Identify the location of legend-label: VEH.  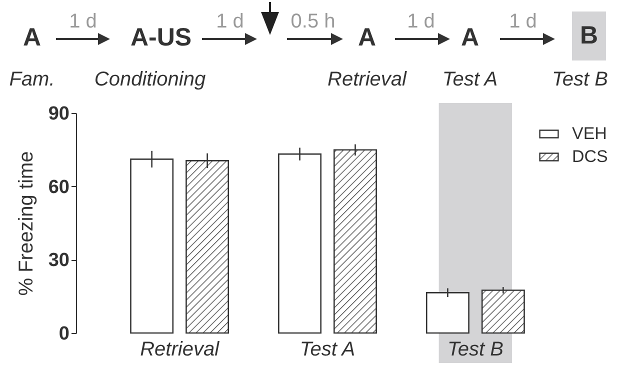
(589, 133).